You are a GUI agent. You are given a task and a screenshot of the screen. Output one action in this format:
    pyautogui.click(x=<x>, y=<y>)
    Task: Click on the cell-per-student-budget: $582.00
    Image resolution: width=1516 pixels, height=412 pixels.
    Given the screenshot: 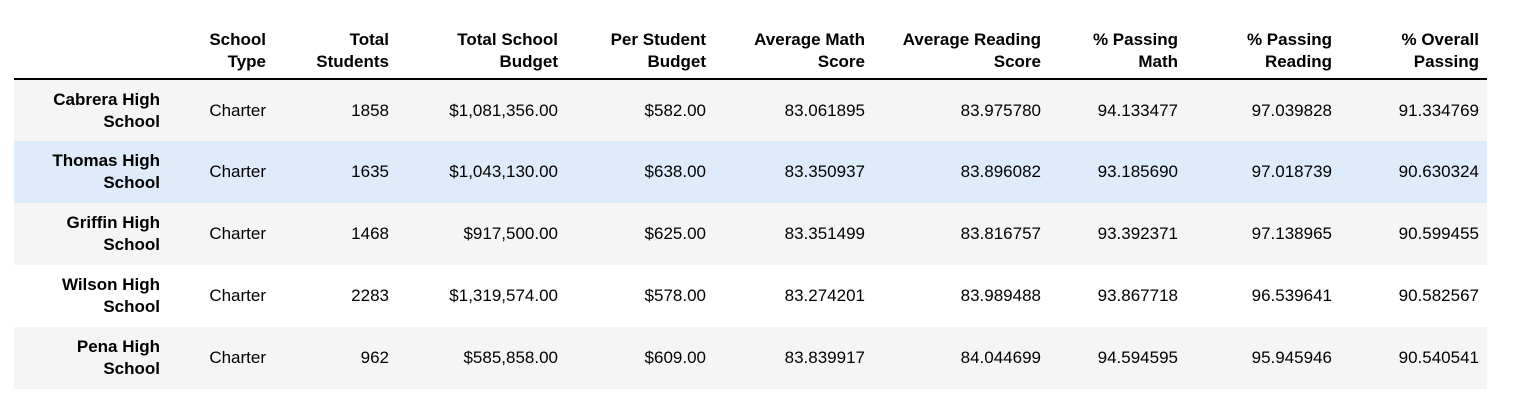 What is the action you would take?
    pyautogui.click(x=675, y=110)
    